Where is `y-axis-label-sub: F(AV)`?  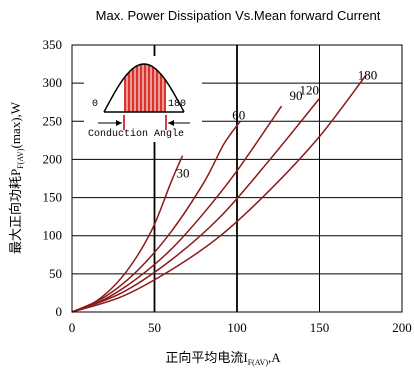
y-axis-label-sub: F(AV) is located at coordinates (20, 158).